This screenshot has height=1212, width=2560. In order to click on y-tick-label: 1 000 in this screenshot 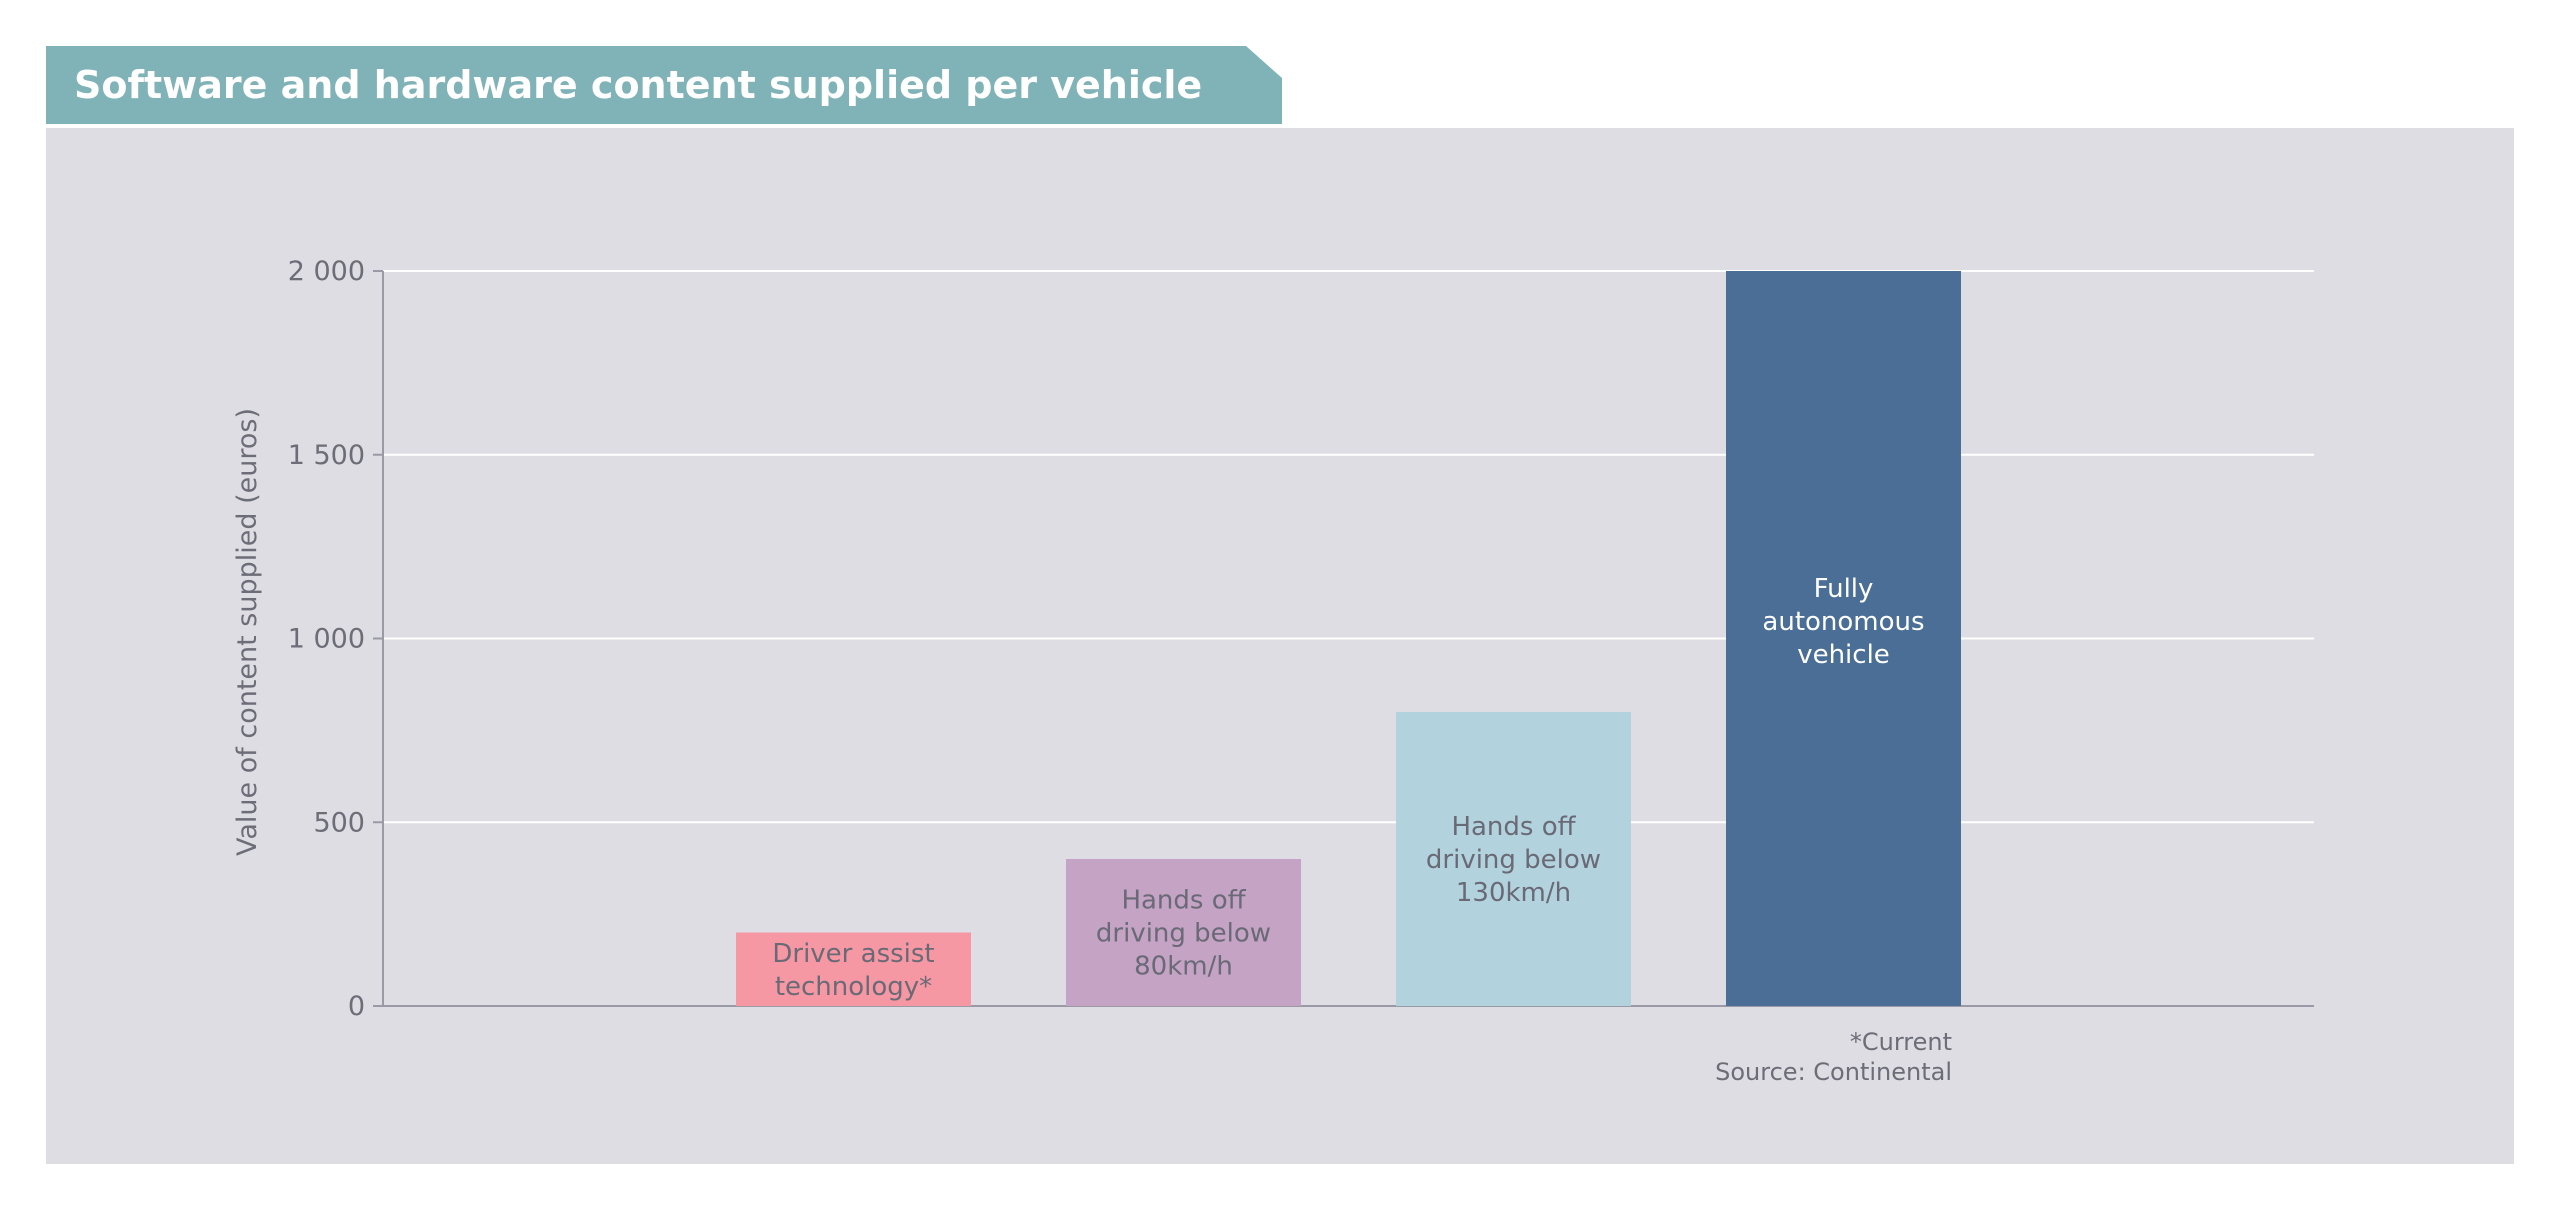, I will do `click(326, 639)`.